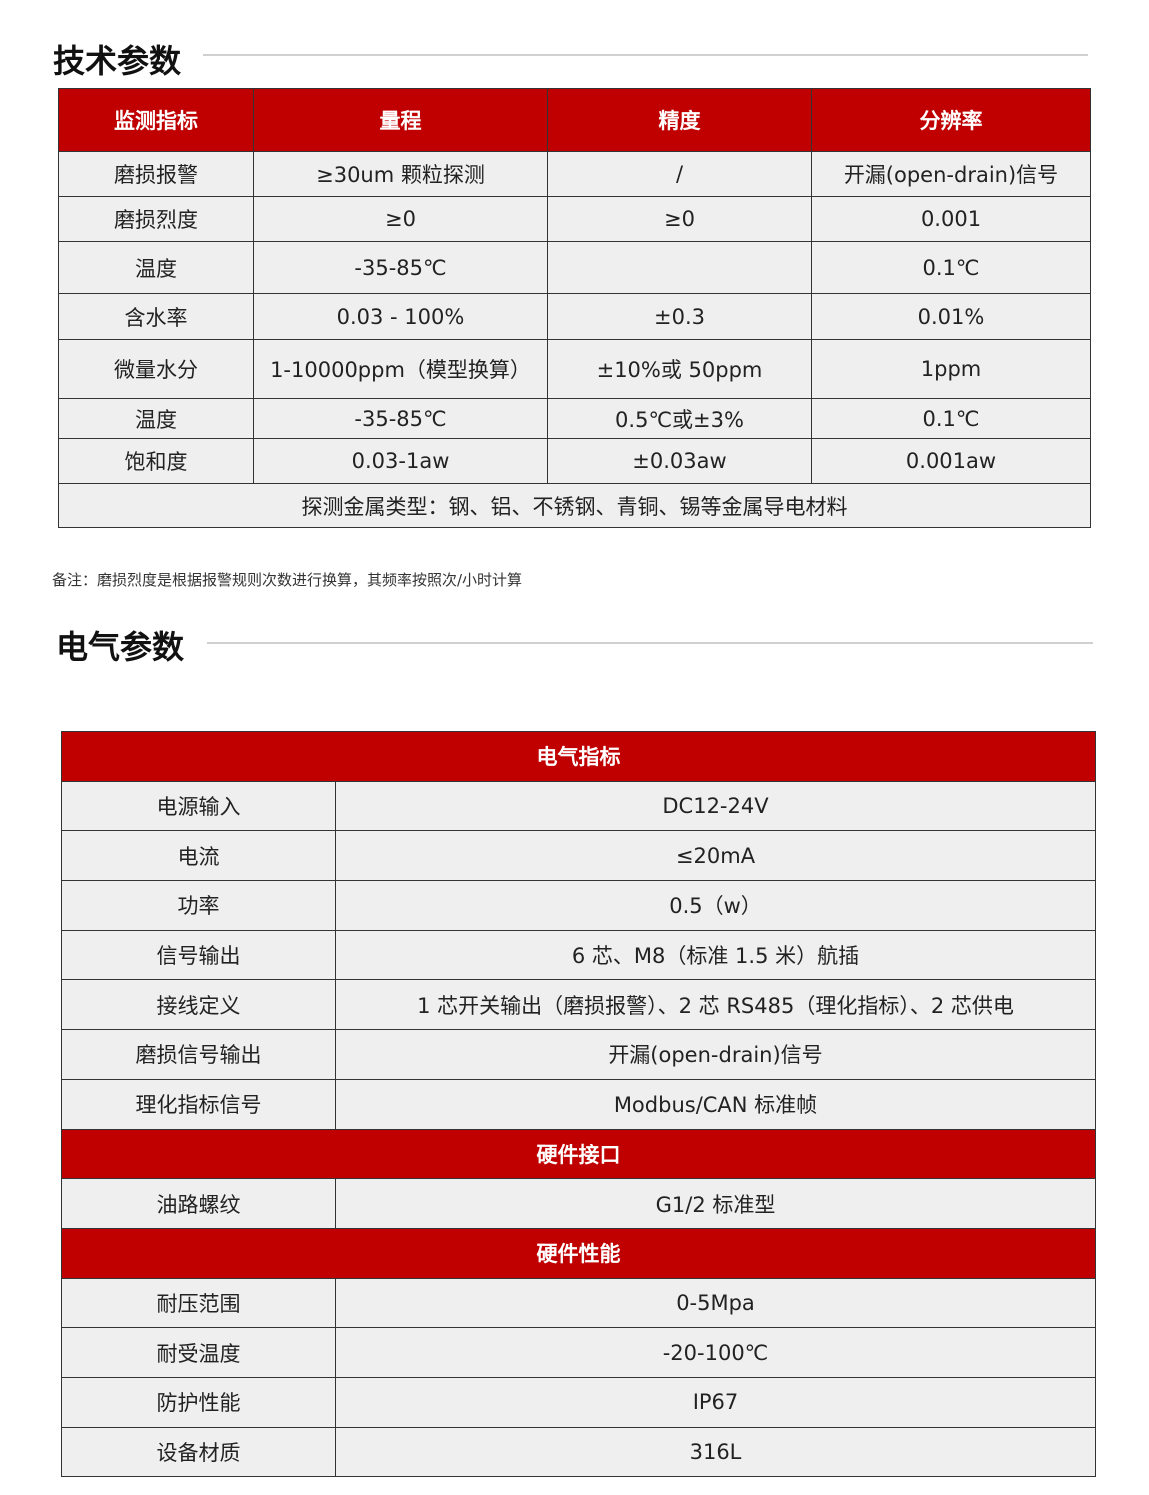 The width and height of the screenshot is (1149, 1495). What do you see at coordinates (156, 219) in the screenshot?
I see `table-cell: 磨损烈度` at bounding box center [156, 219].